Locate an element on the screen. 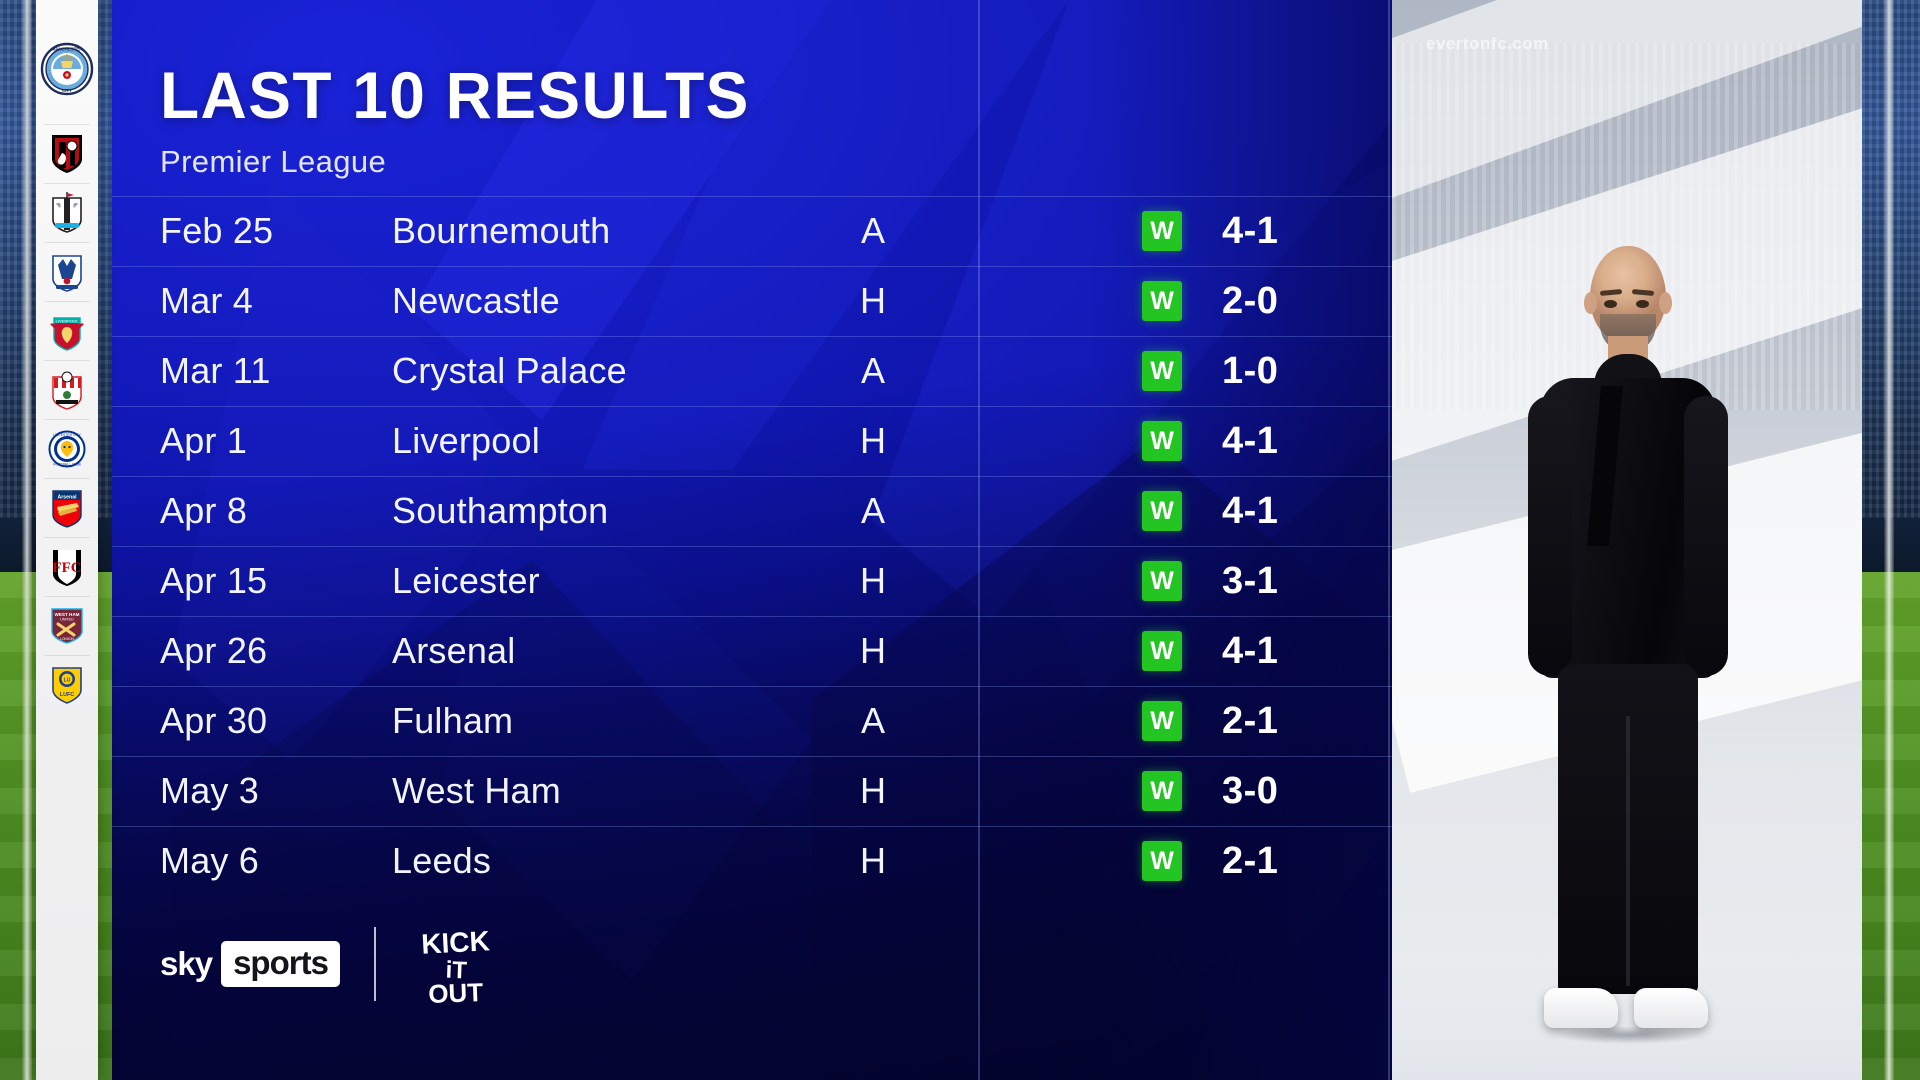 This screenshot has height=1080, width=1920. liverpool-crest-icon: LIVERPOOL is located at coordinates (67, 334).